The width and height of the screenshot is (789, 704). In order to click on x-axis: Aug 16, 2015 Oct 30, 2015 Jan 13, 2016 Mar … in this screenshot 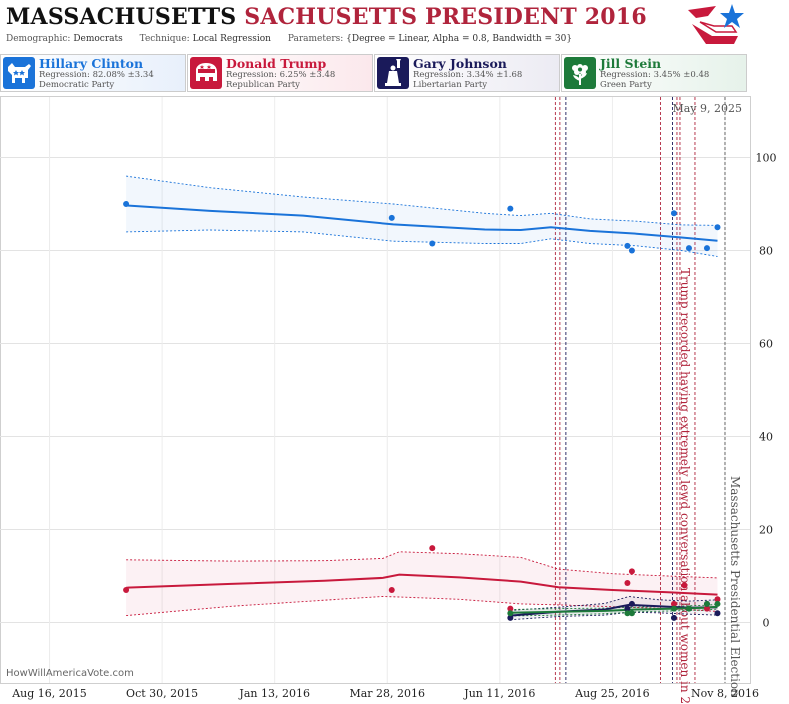, I will do `click(385, 693)`.